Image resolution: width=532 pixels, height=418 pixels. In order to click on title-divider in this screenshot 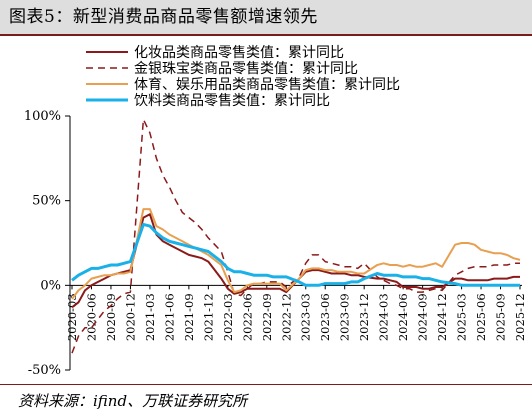, I will do `click(266, 35)`.